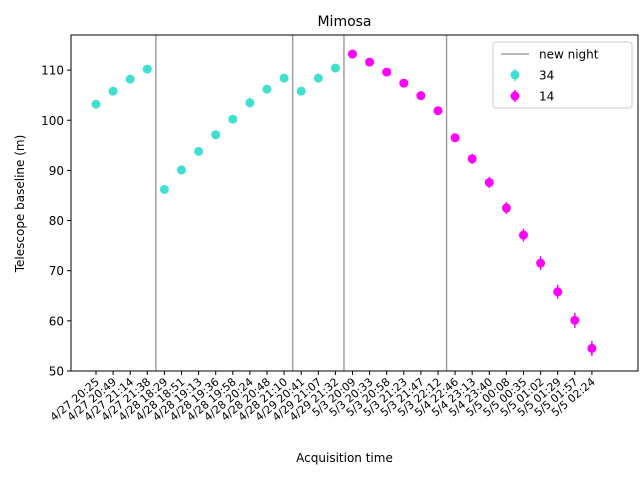 This screenshot has height=484, width=640. What do you see at coordinates (546, 97) in the screenshot?
I see `legend-series-label: 14` at bounding box center [546, 97].